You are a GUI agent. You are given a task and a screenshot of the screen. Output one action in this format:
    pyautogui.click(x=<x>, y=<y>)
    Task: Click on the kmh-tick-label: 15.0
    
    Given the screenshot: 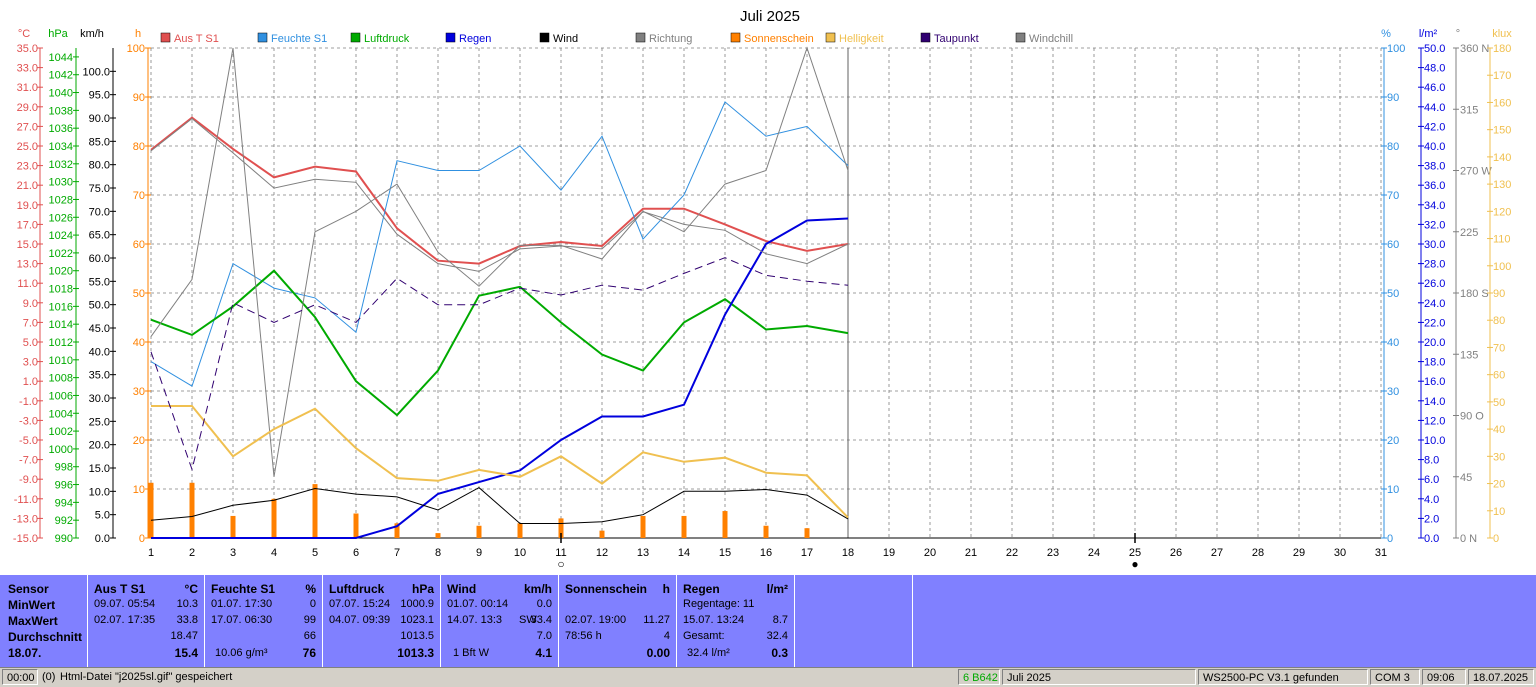 What is the action you would take?
    pyautogui.click(x=99, y=469)
    